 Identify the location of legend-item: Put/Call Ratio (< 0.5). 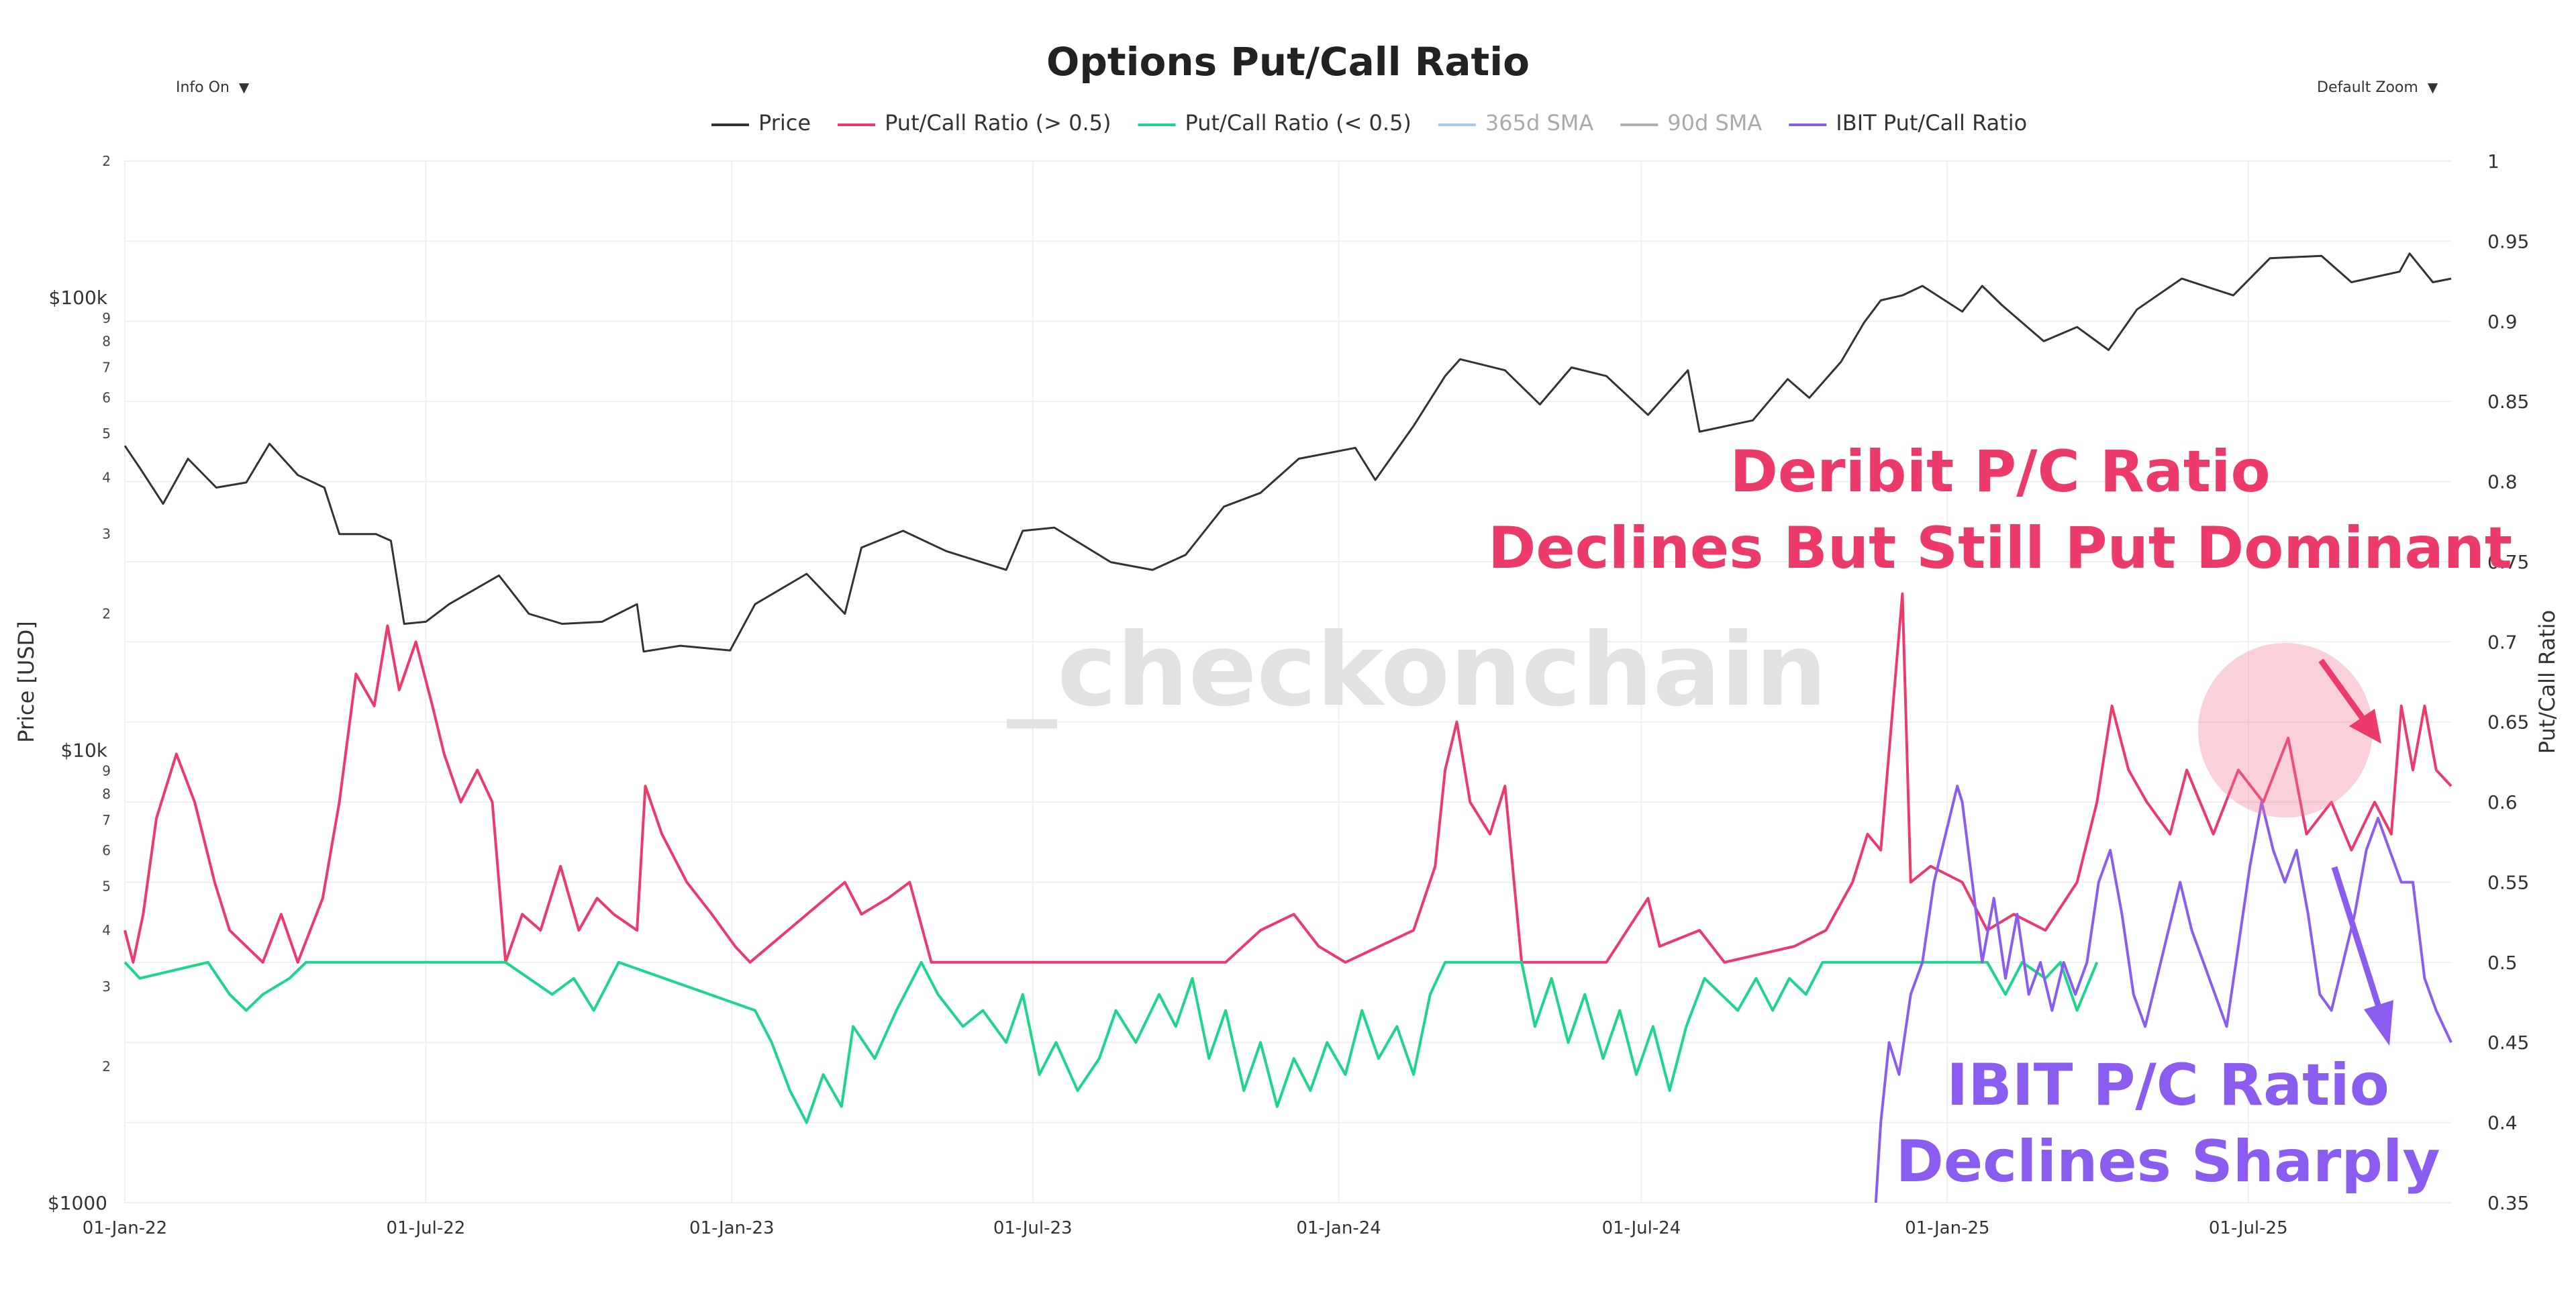
(1274, 123).